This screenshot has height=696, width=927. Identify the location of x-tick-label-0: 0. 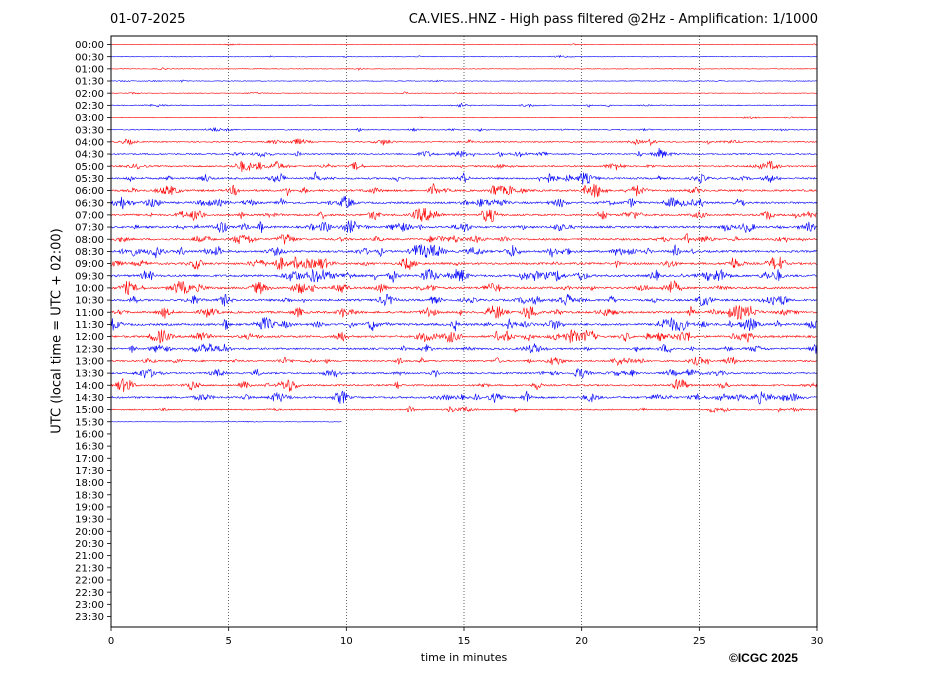
(111, 641).